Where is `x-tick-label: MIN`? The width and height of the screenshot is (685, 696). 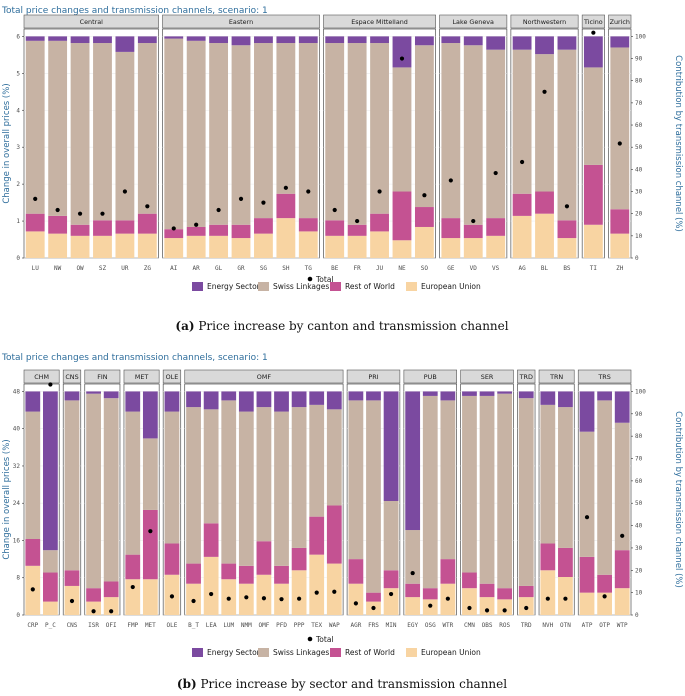
x-tick-label: MIN is located at coordinates (391, 625).